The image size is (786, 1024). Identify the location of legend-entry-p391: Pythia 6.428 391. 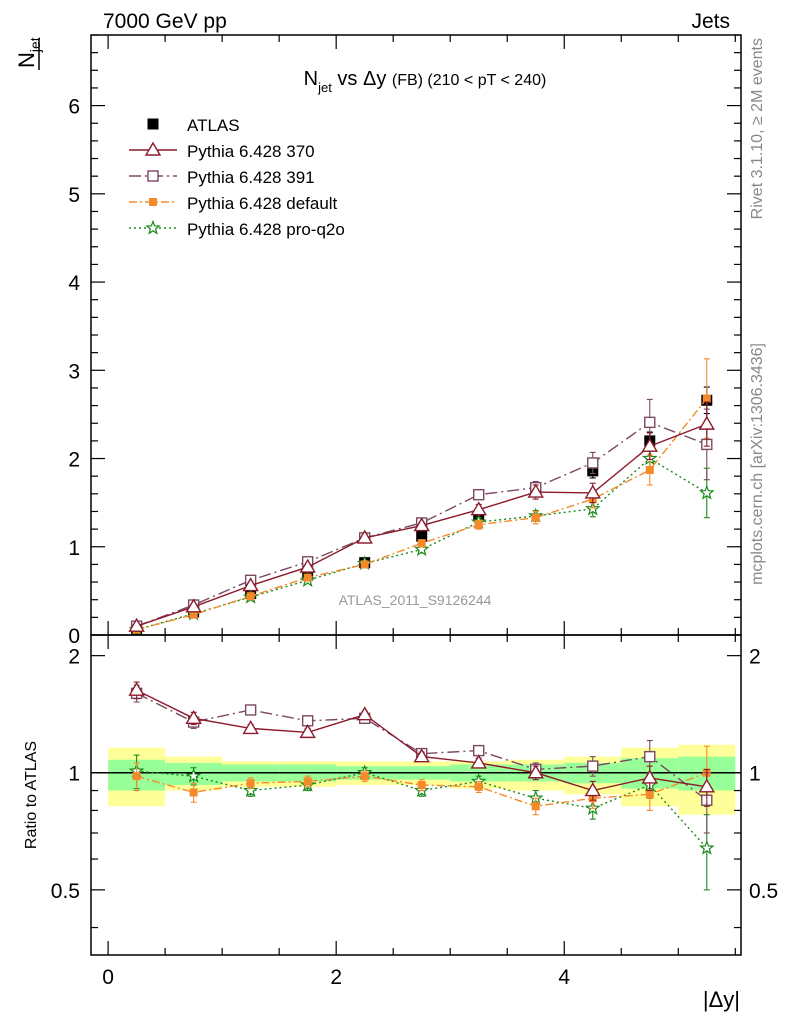
(222, 177).